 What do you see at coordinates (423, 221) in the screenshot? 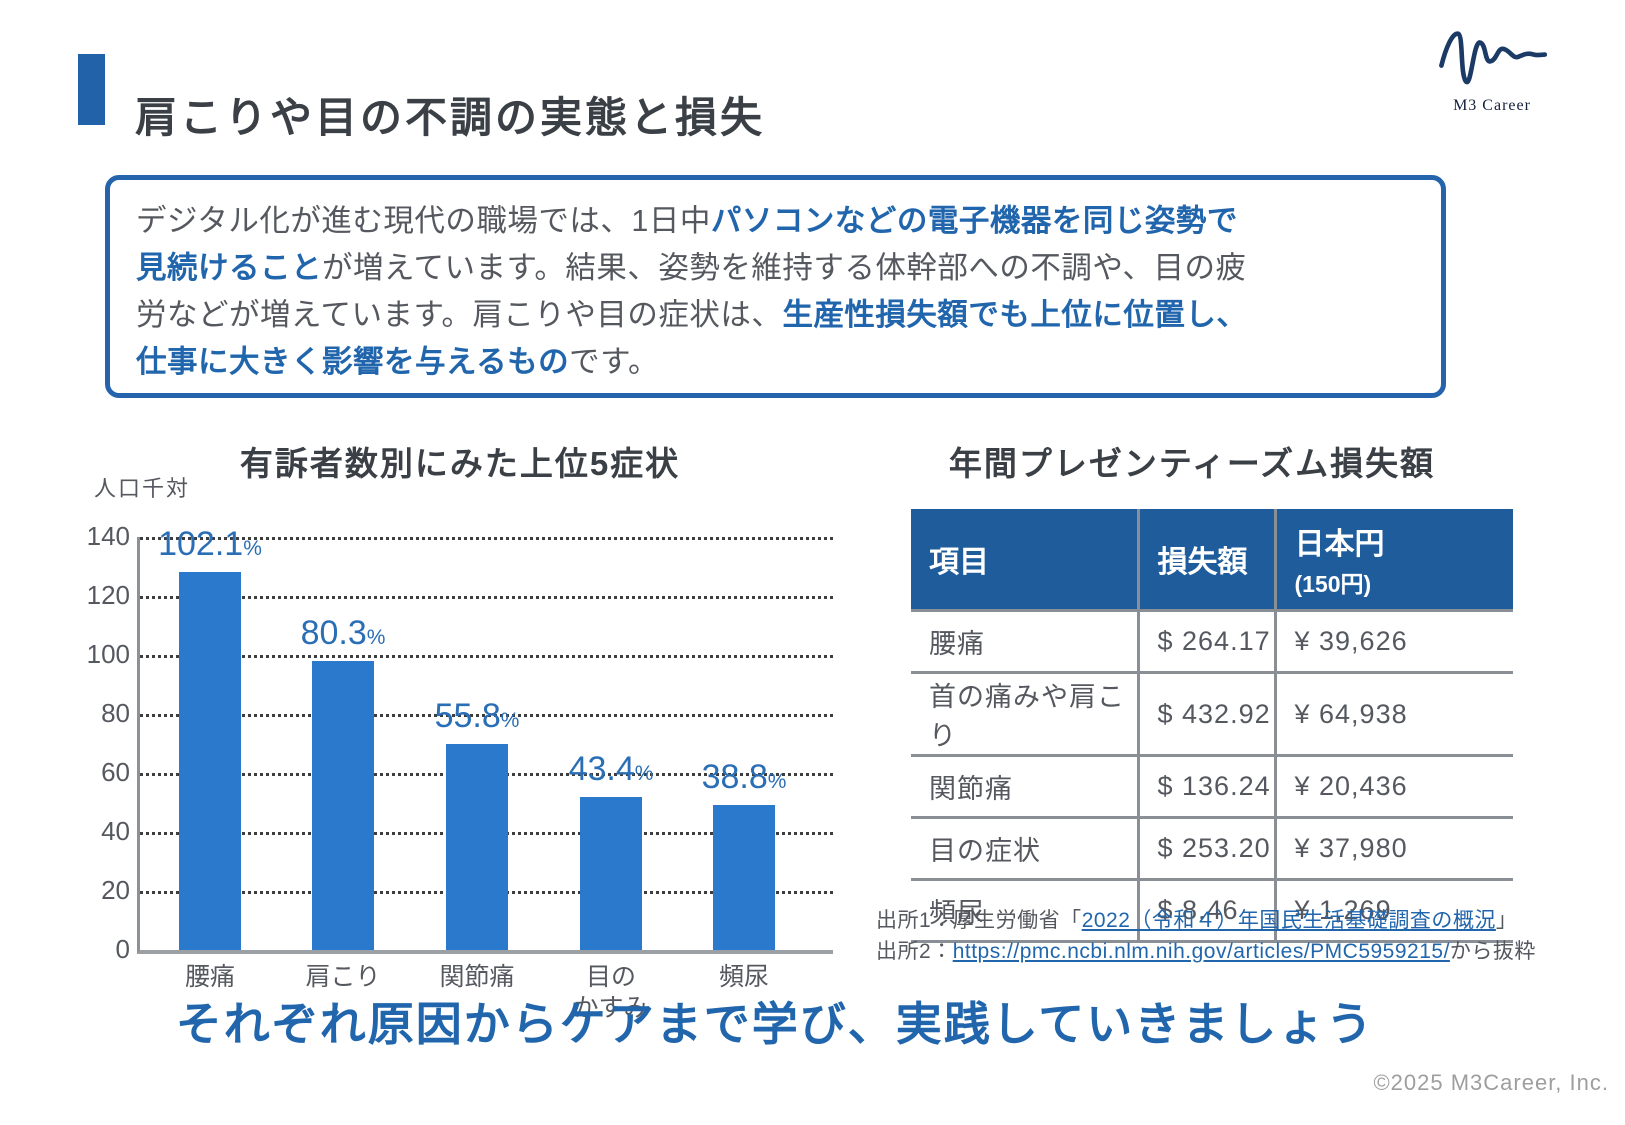
I see `intro-text: デジタル化が進む現代の職場では、1日中` at bounding box center [423, 221].